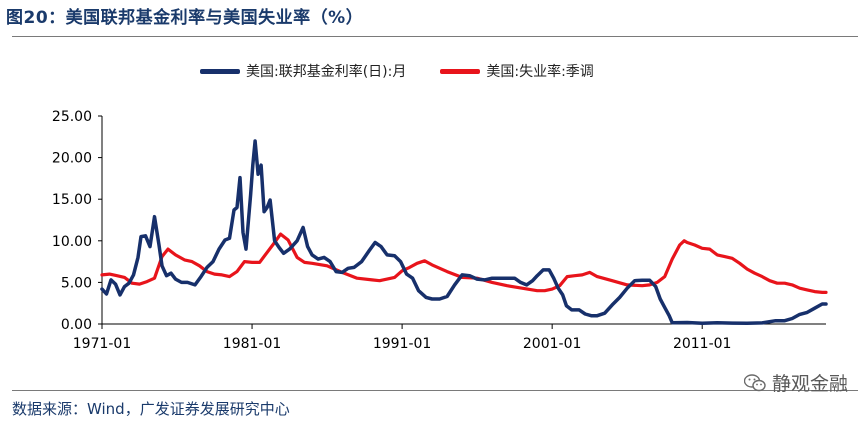 The height and width of the screenshot is (424, 864). I want to click on y-tick-label: 25.00, so click(72, 117).